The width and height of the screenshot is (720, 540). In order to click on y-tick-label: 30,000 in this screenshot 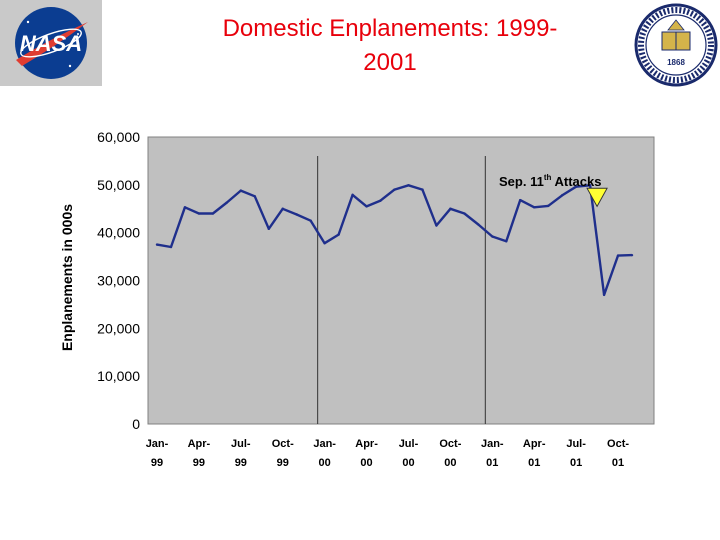, I will do `click(118, 281)`.